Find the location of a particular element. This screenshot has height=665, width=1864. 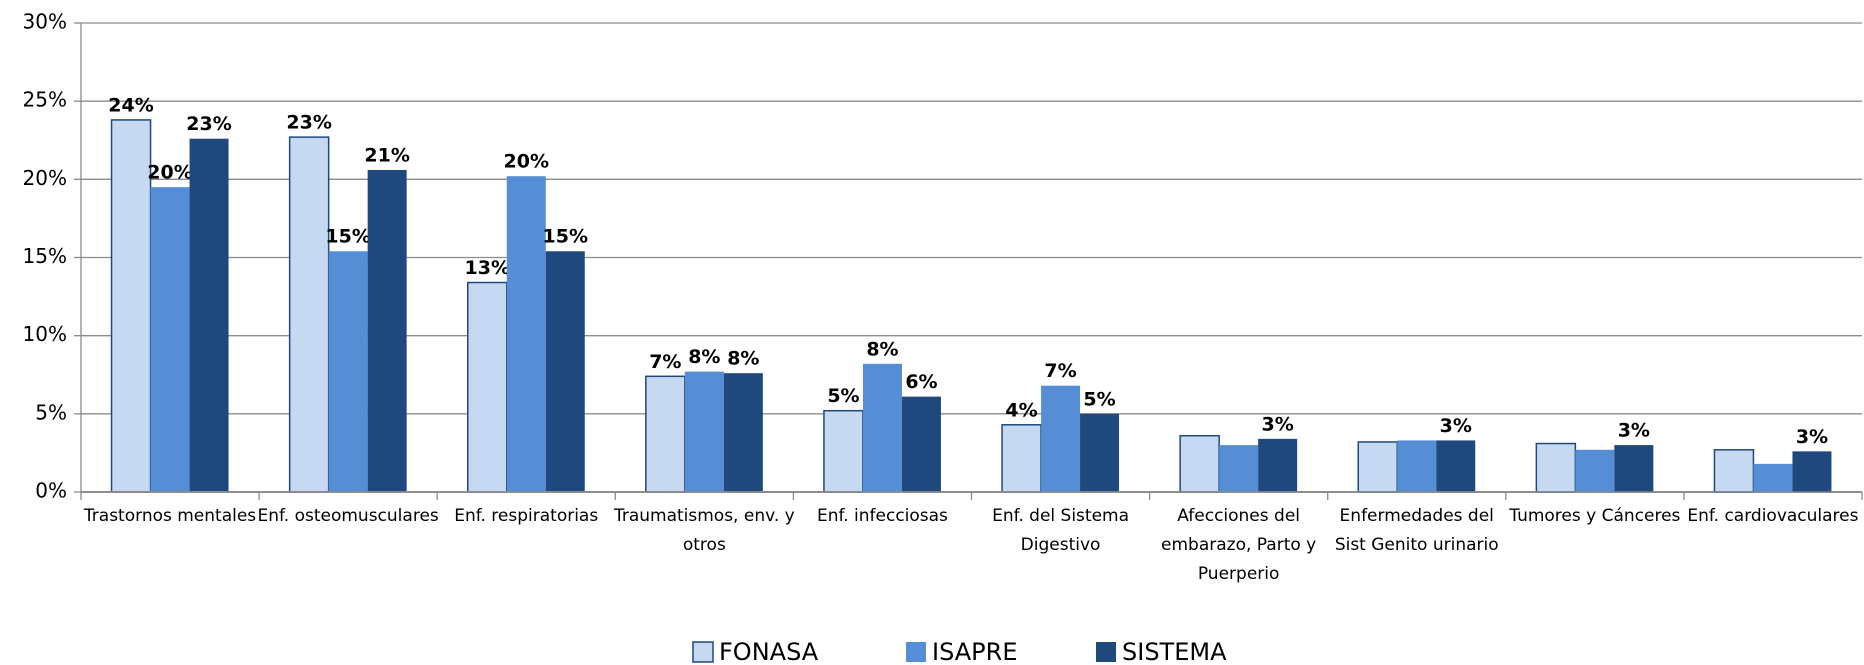

y-tick-label: 0% is located at coordinates (51, 491).